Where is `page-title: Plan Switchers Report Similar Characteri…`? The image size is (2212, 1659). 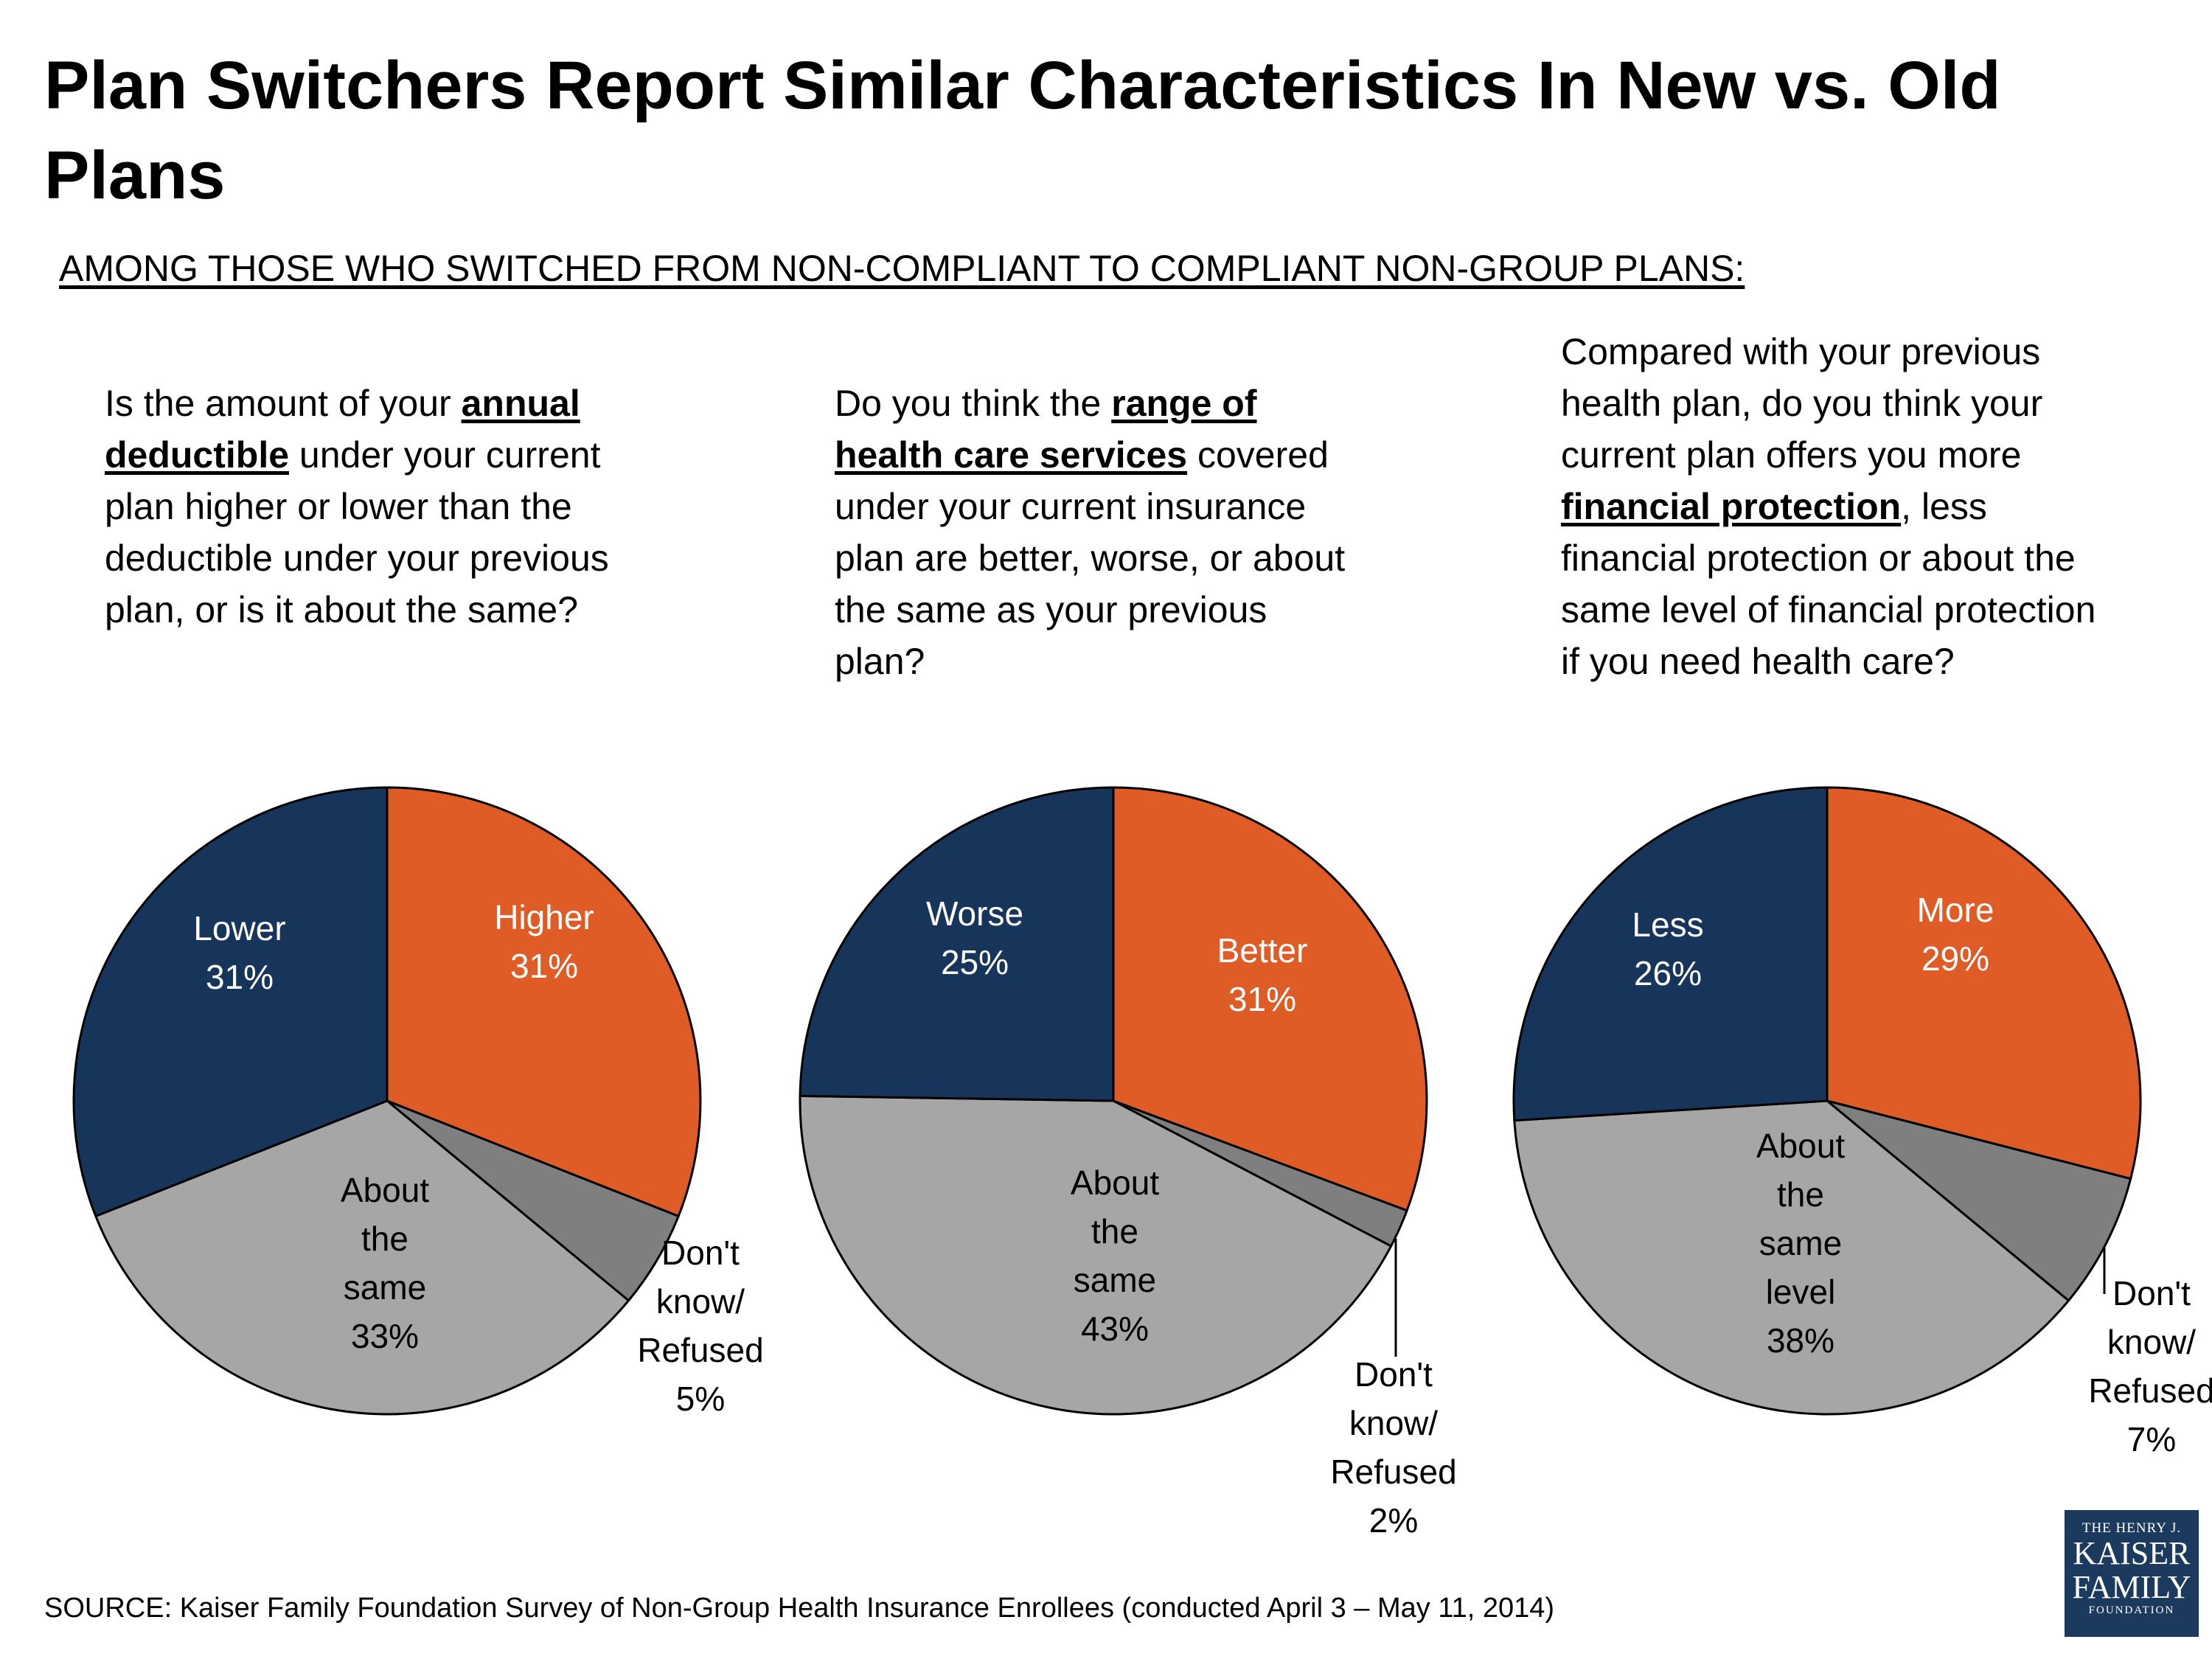 page-title: Plan Switchers Report Similar Characteri… is located at coordinates (1022, 130).